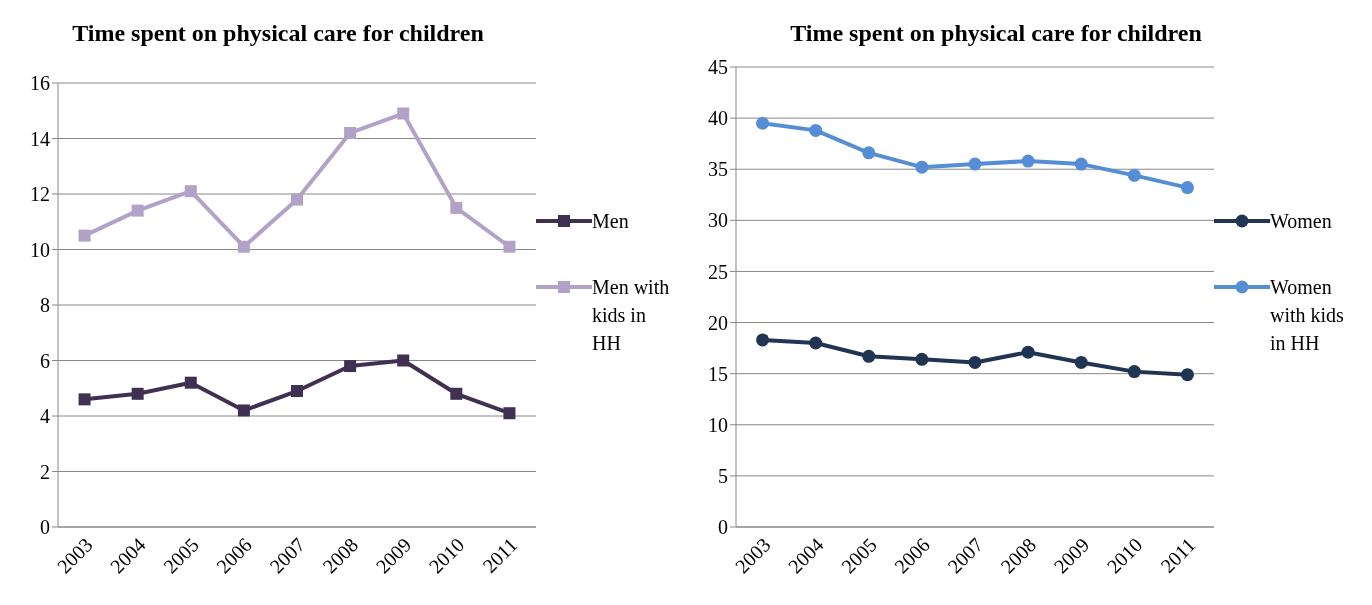 Image resolution: width=1372 pixels, height=605 pixels. I want to click on y-tick-label: 4, so click(45, 416).